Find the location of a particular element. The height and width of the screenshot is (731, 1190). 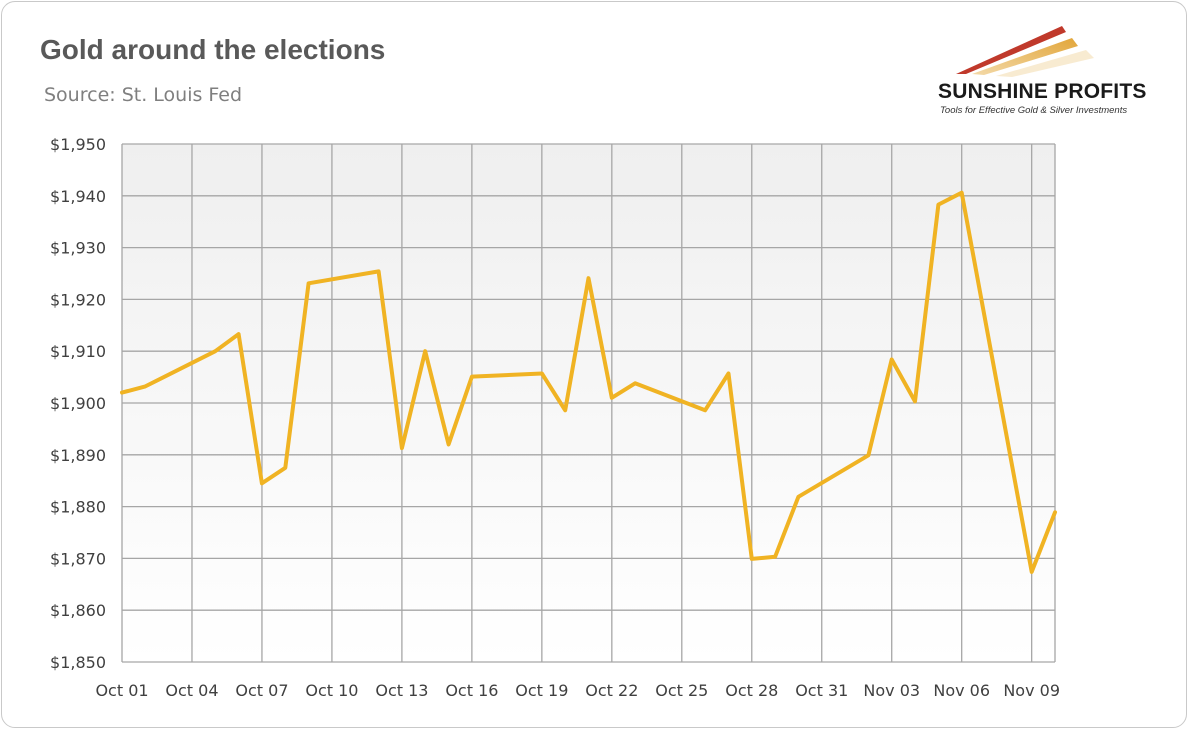

x-tick-label: Oct 13 is located at coordinates (401, 690).